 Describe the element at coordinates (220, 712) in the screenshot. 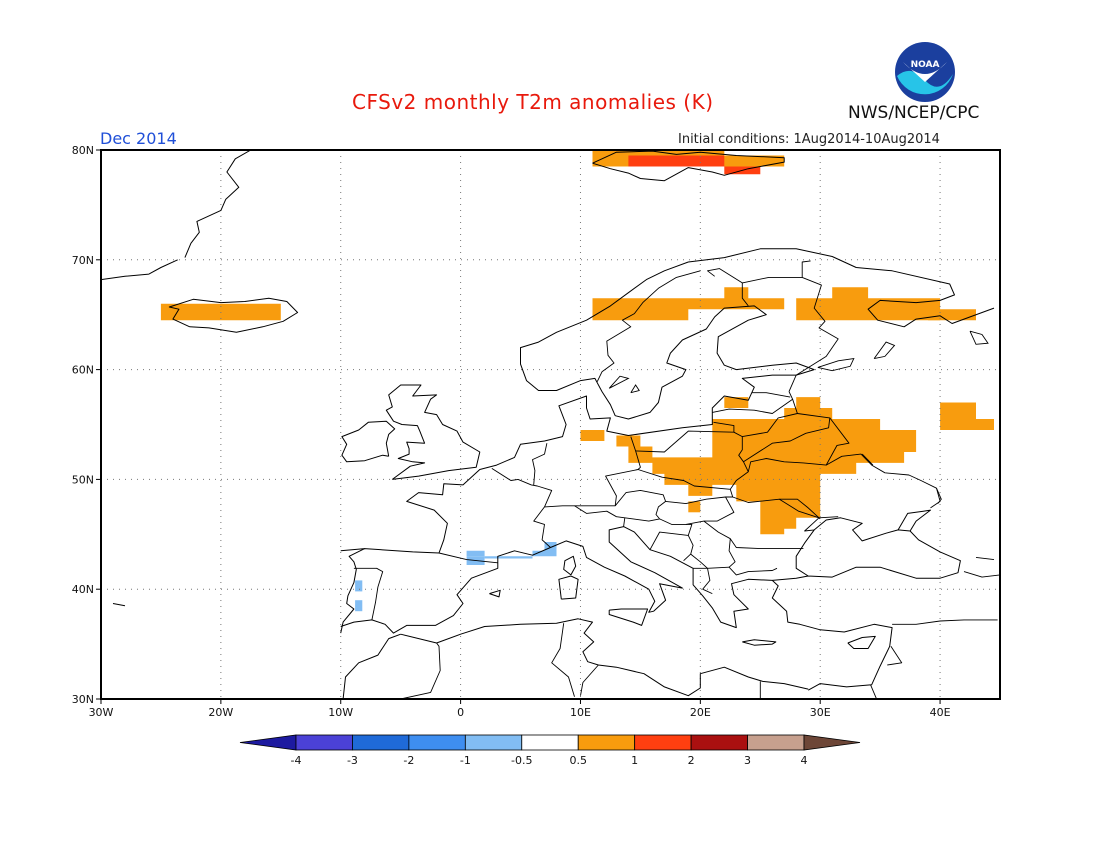

I see `lon-tick-label: 20W` at that location.